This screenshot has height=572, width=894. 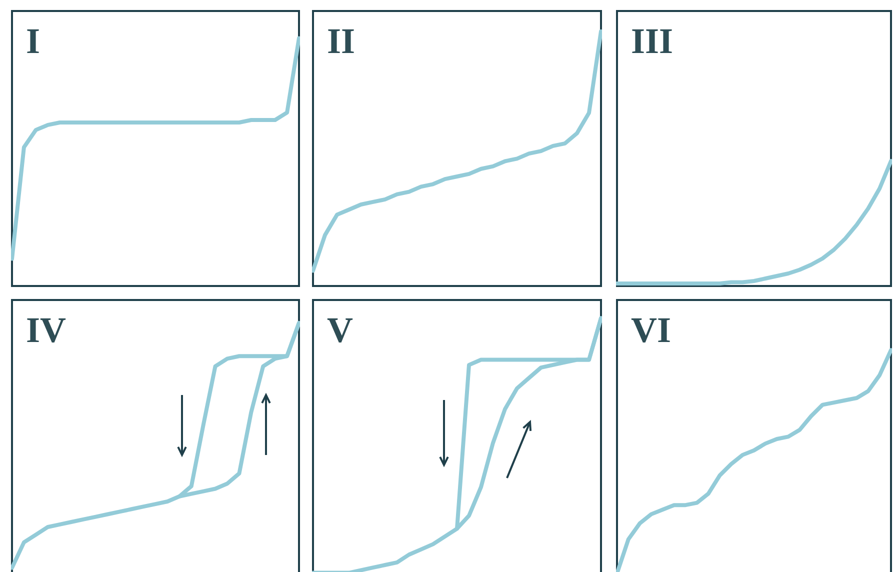 What do you see at coordinates (341, 41) in the screenshot?
I see `chart-title: II` at bounding box center [341, 41].